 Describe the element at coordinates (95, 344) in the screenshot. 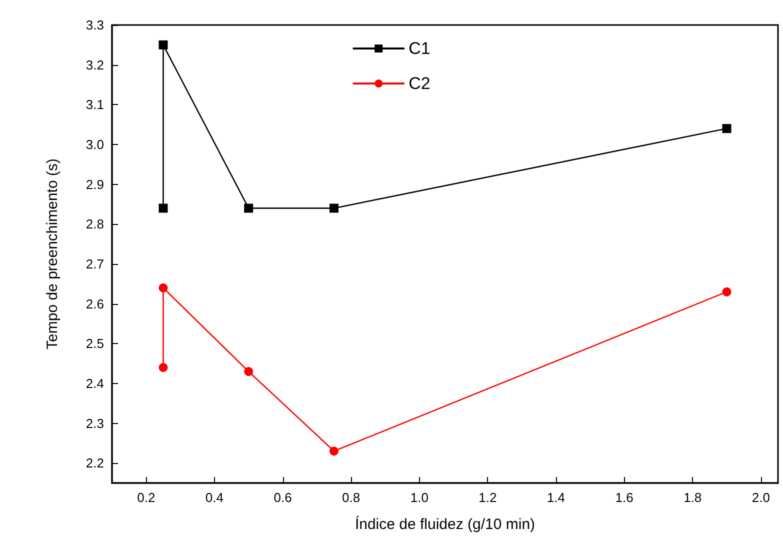

I see `y-tick-label: 2.5` at that location.